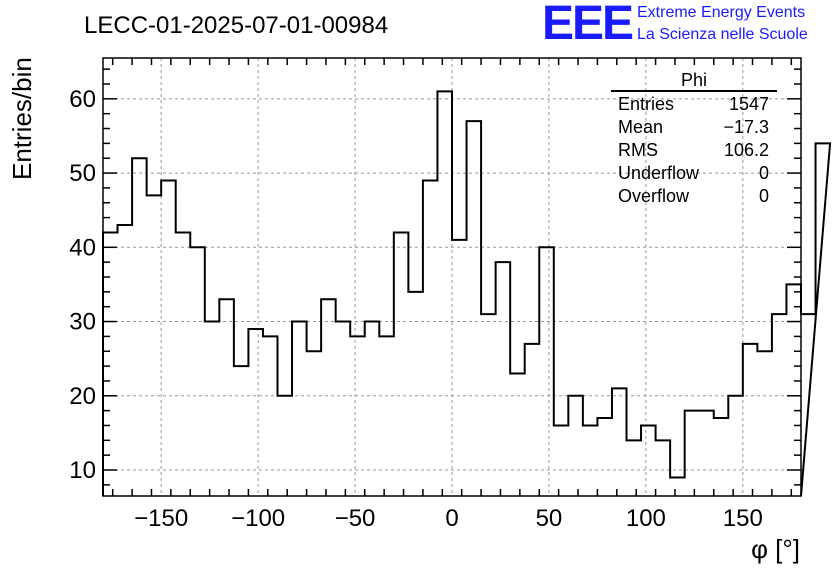  I want to click on x-tick-label: 100, so click(646, 518).